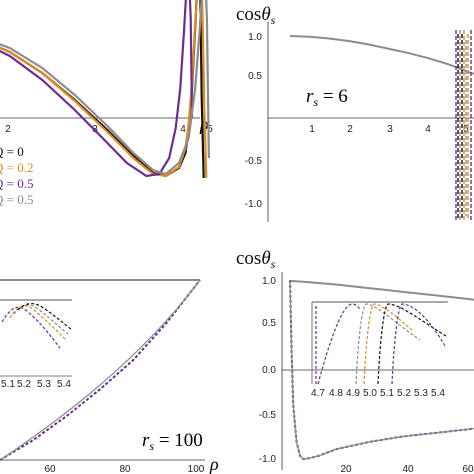 This screenshot has width=474, height=474. What do you see at coordinates (419, 344) in the screenshot?
I see `inset-line-q05b` at bounding box center [419, 344].